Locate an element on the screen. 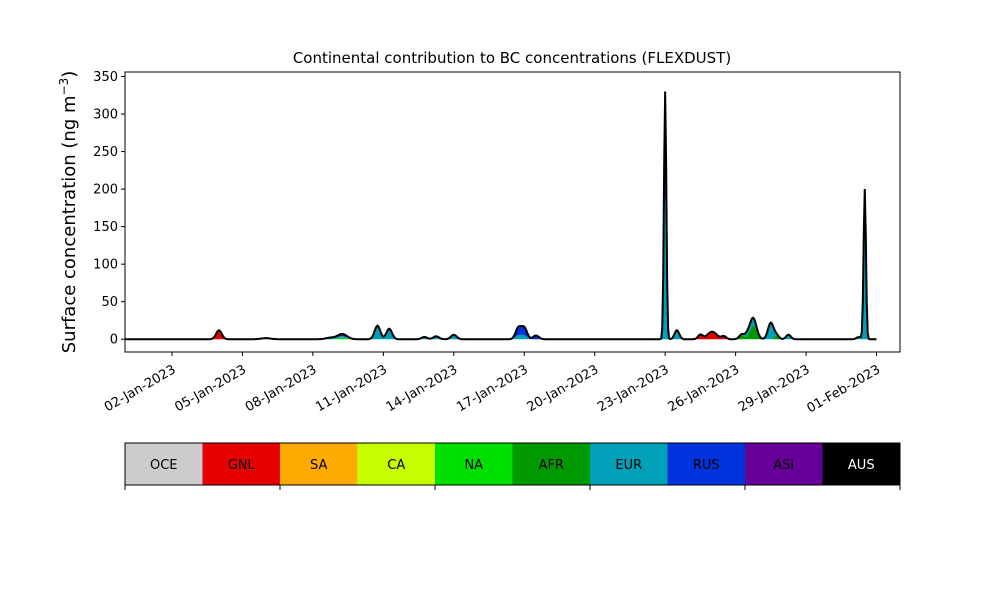 This screenshot has height=600, width=1000. legend-swatch-rus is located at coordinates (706, 464).